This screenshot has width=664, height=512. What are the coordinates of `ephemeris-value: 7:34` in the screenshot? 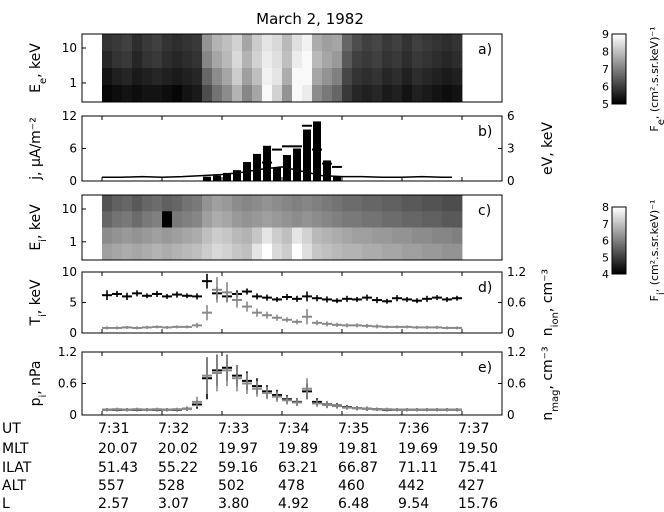 It's located at (294, 429).